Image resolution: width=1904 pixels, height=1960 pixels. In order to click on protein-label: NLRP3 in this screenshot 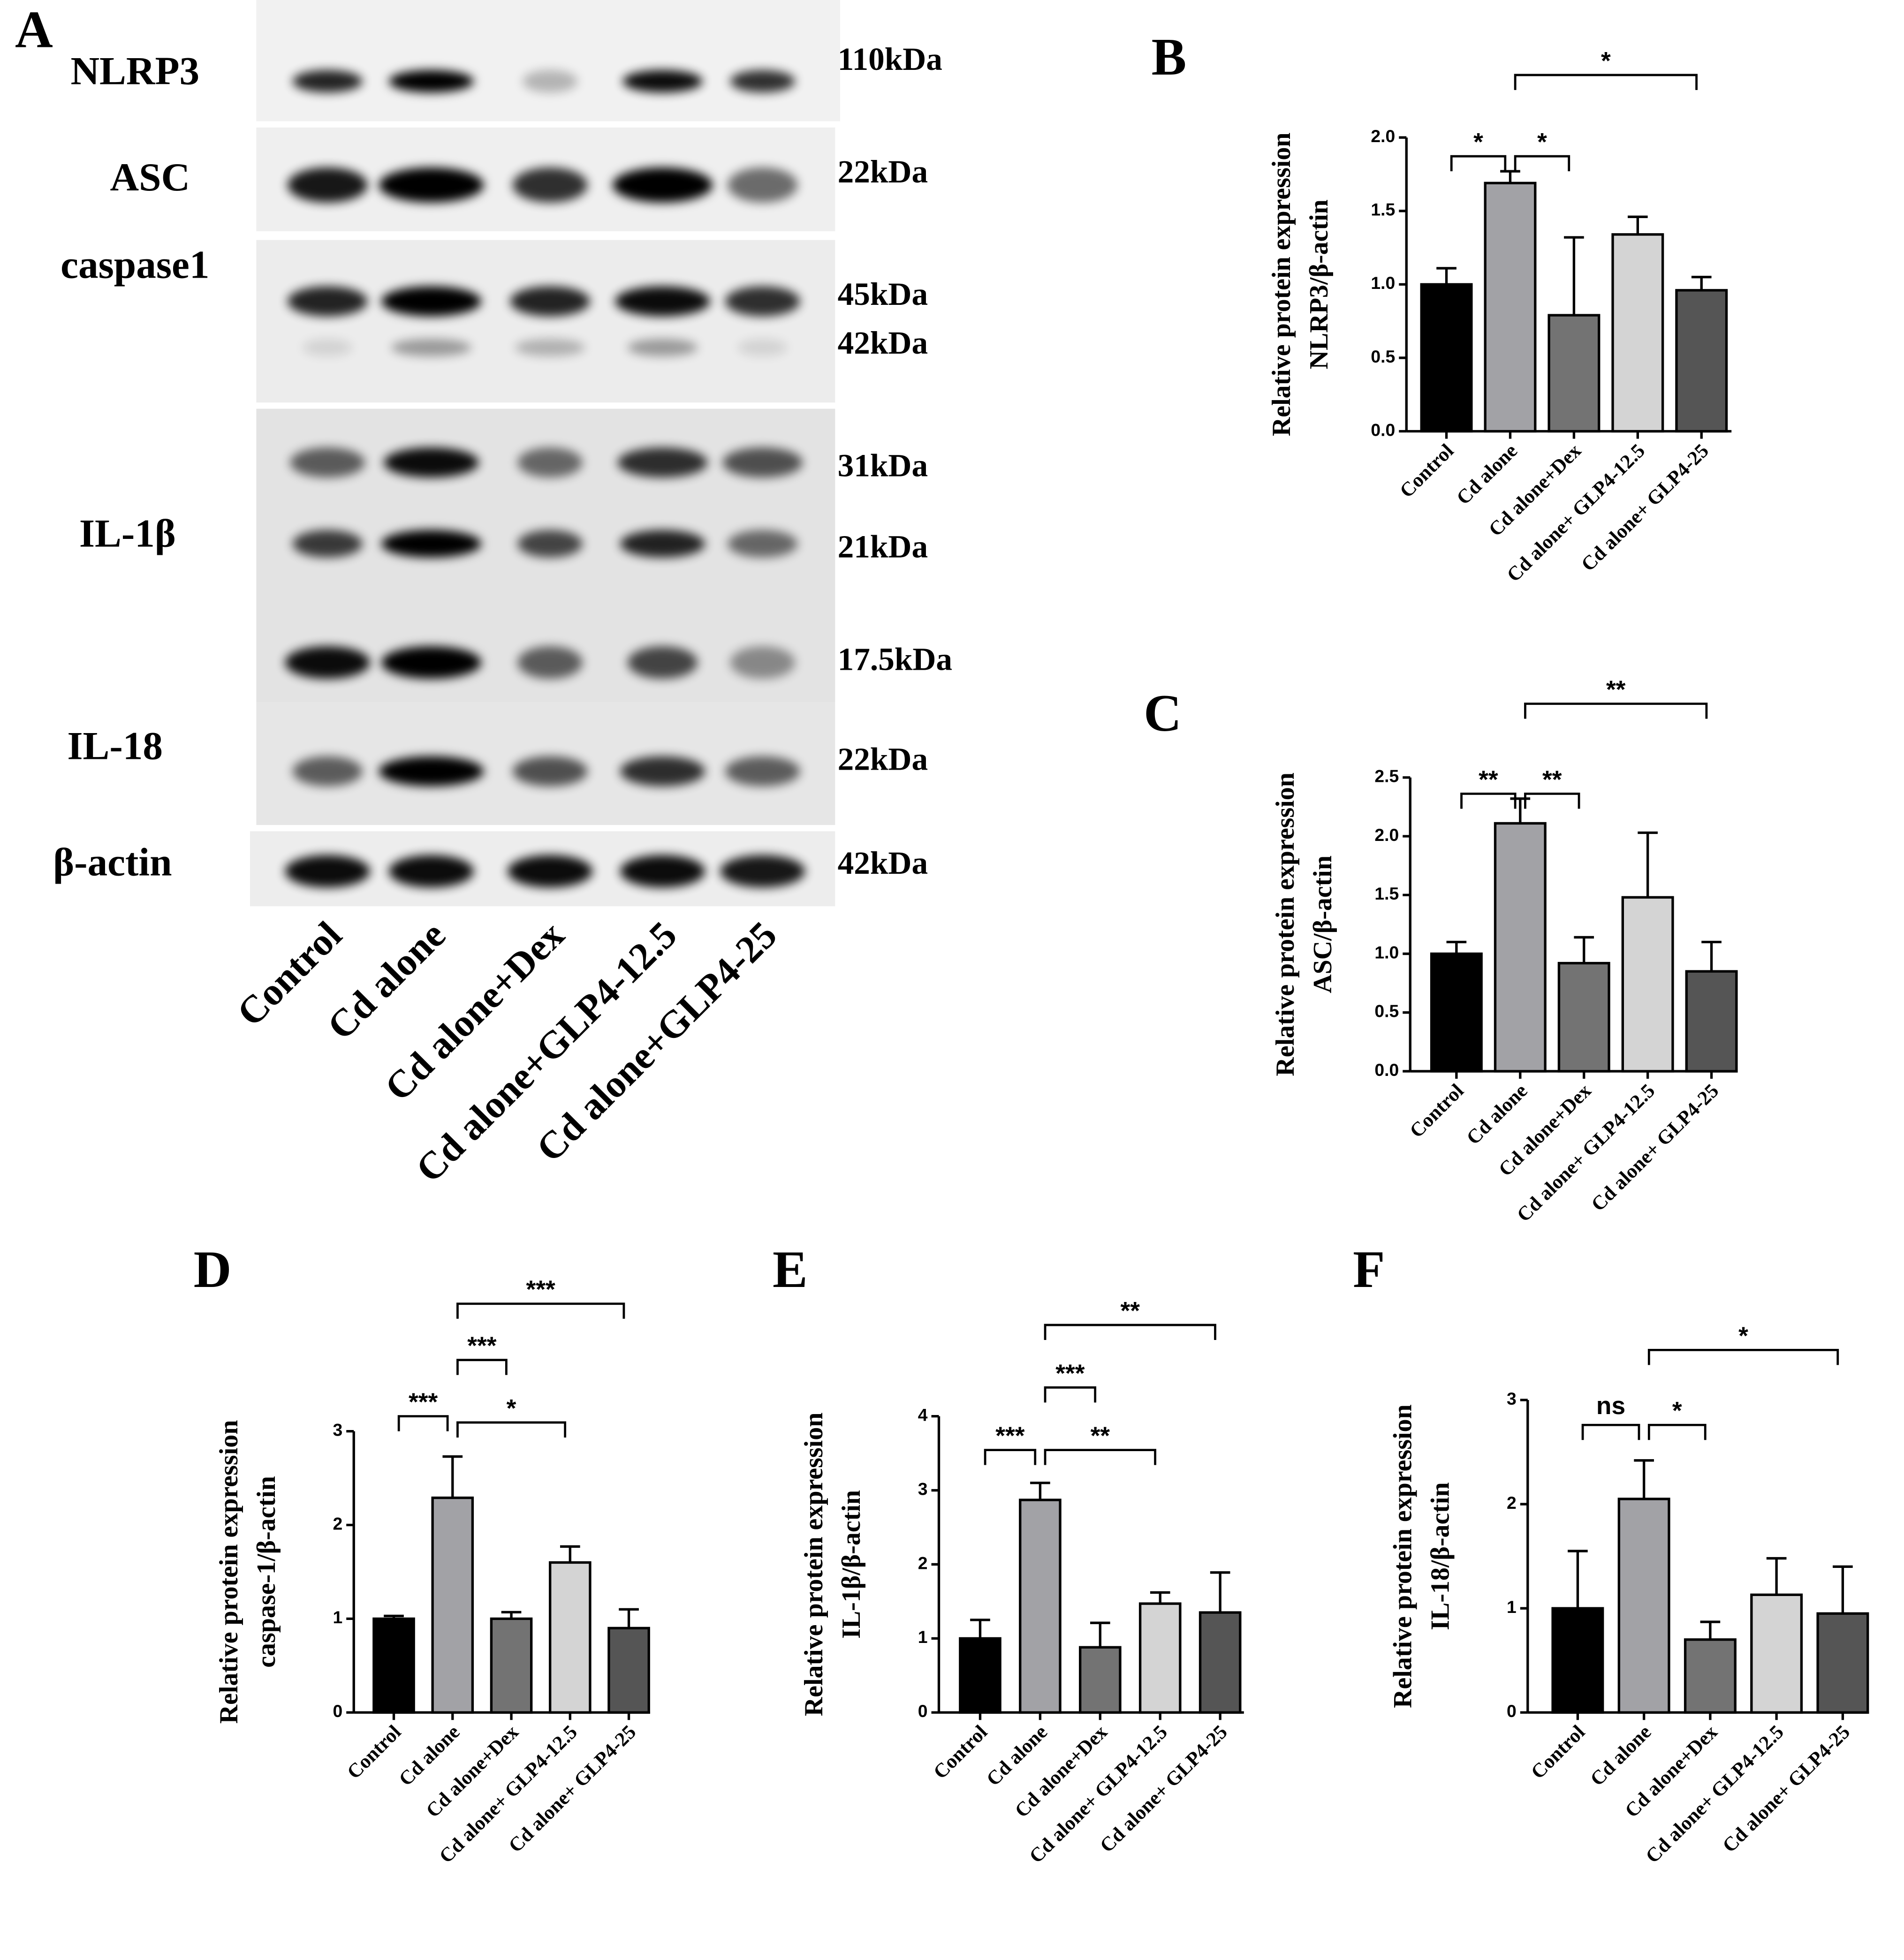, I will do `click(134, 71)`.